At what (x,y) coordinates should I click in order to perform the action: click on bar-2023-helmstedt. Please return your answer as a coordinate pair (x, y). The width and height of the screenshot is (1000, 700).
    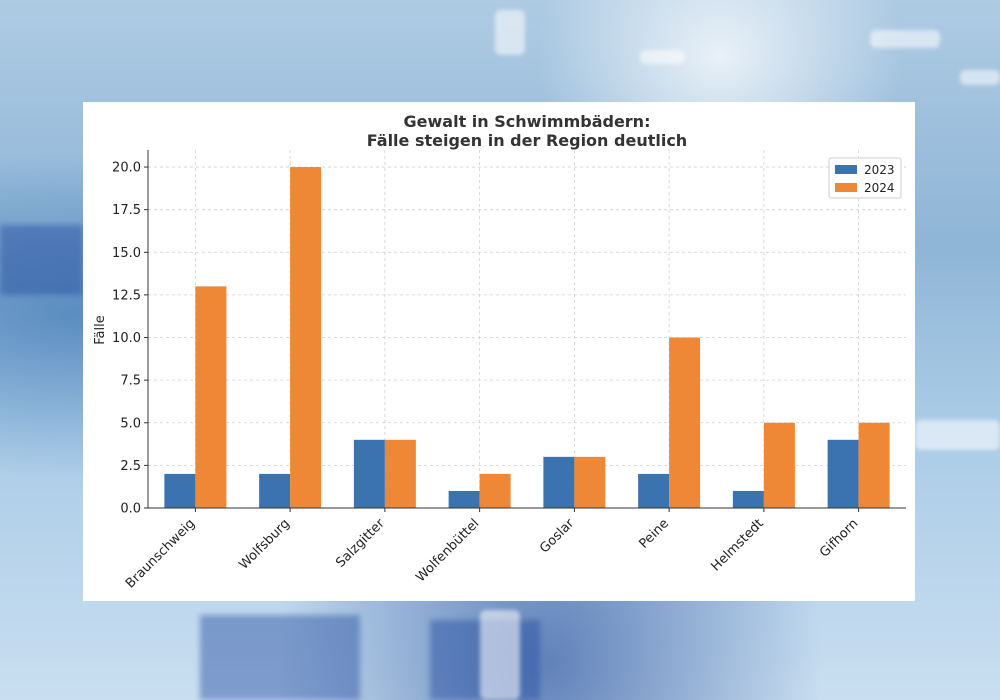
    Looking at the image, I should click on (748, 499).